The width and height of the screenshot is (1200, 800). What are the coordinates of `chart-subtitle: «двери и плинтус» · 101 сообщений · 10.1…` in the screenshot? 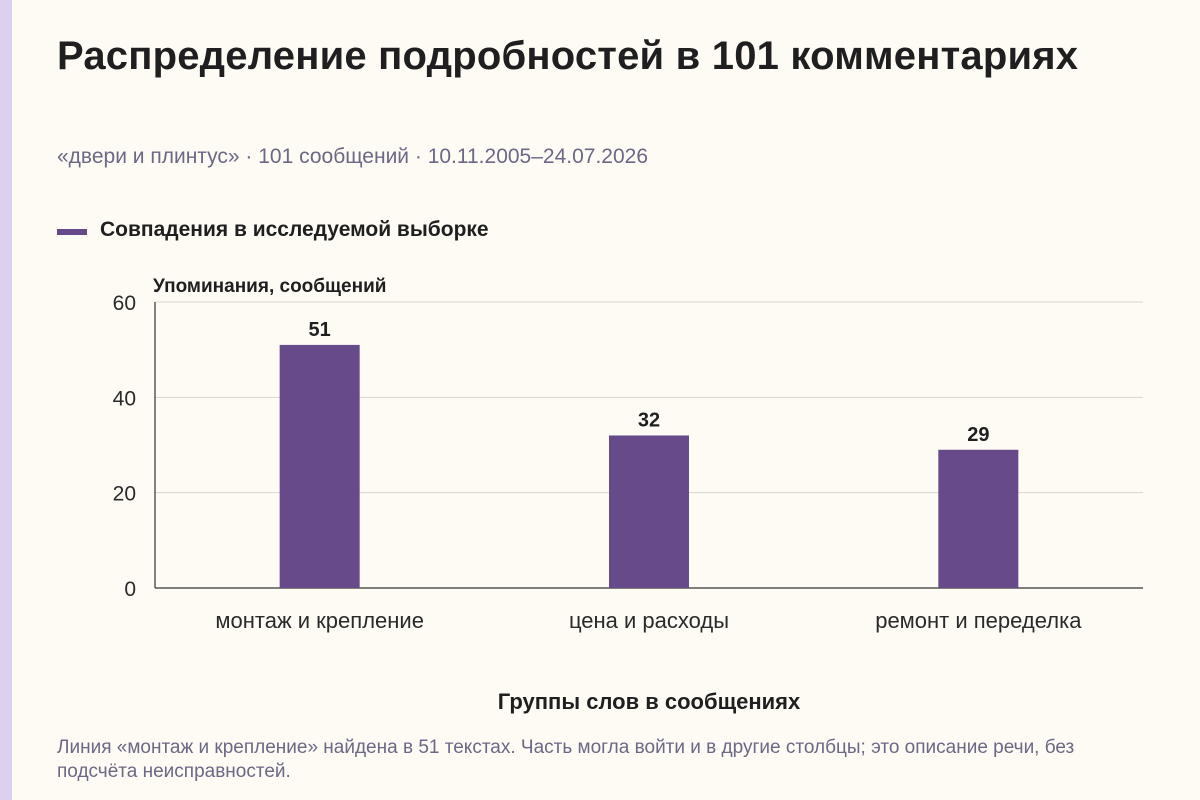 It's located at (353, 156).